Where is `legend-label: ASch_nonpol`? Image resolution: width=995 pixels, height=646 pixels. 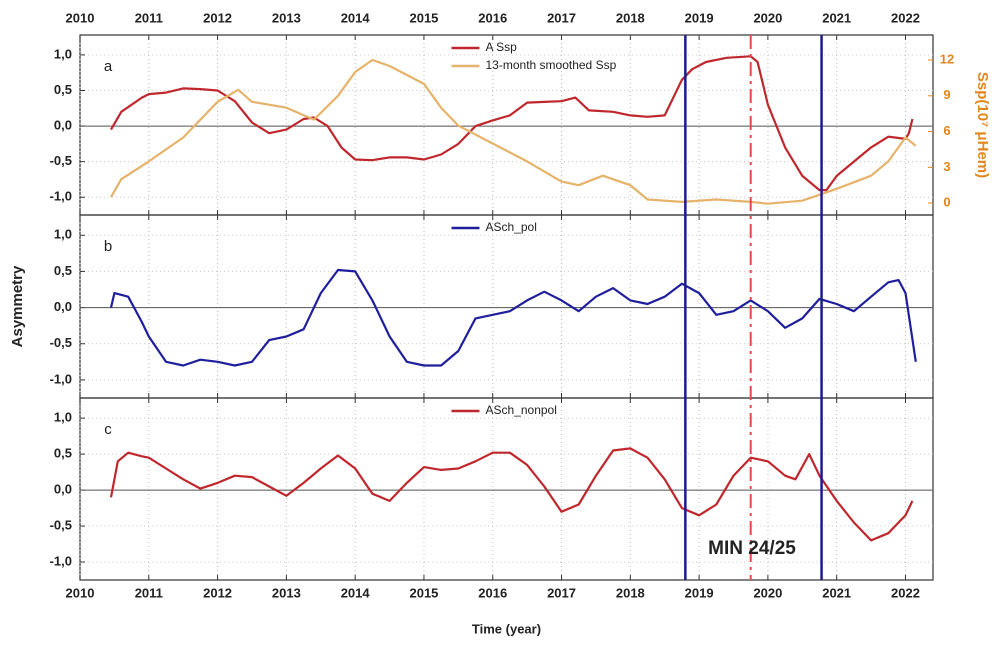
legend-label: ASch_nonpol is located at coordinates (521, 410).